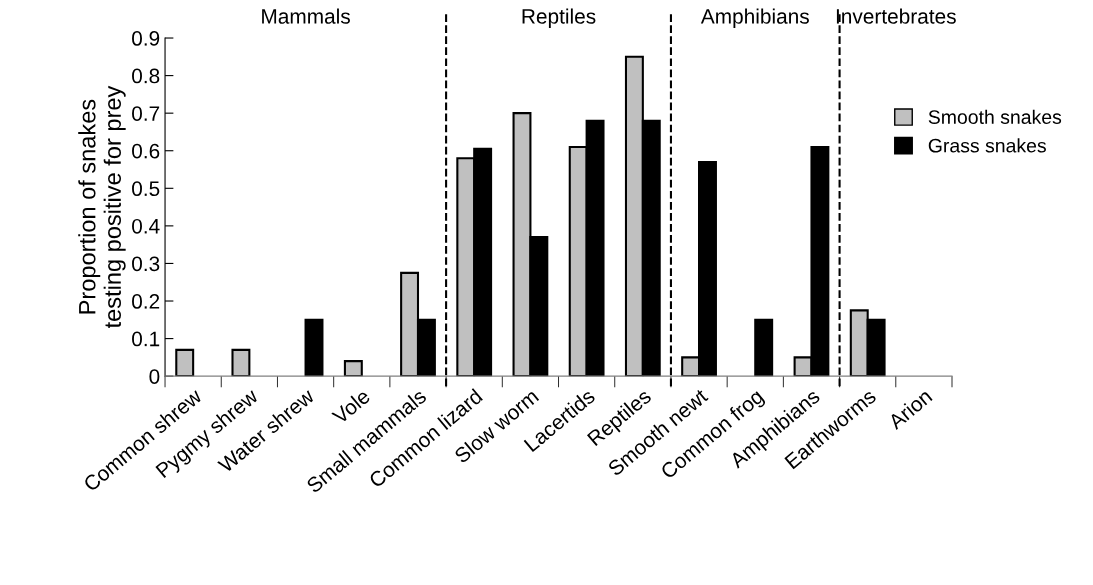 Image resolution: width=1093 pixels, height=585 pixels. I want to click on y-tick-label: 0.3, so click(146, 264).